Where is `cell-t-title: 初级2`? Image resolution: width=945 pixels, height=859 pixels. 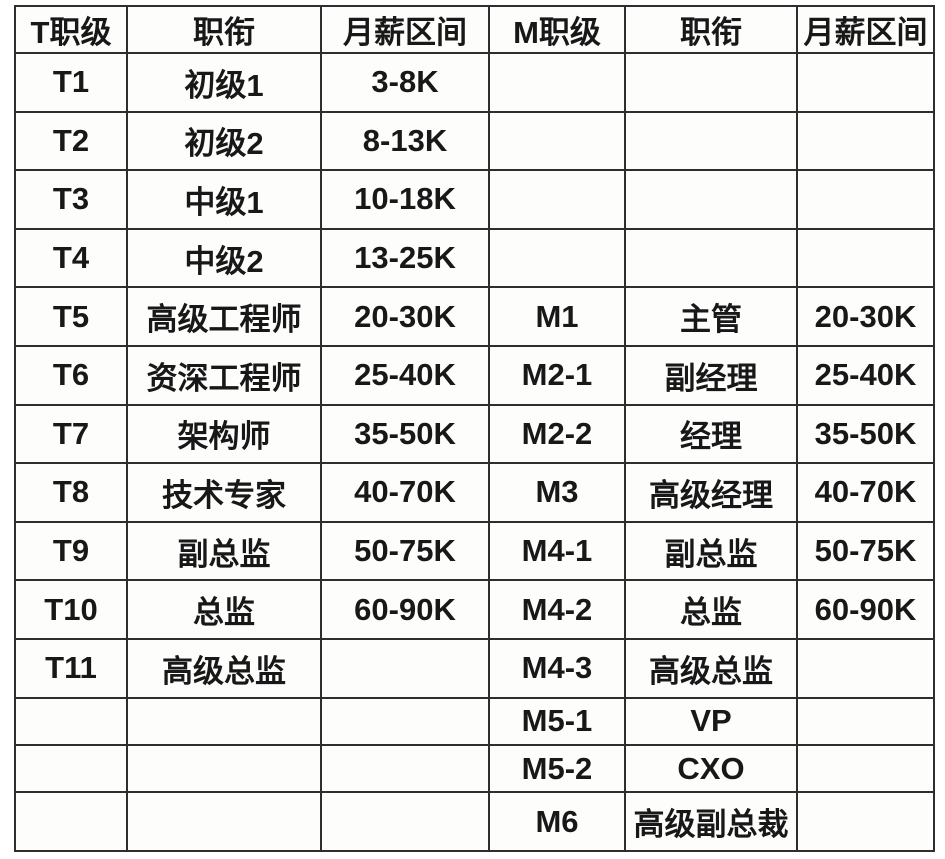 cell-t-title: 初级2 is located at coordinates (224, 141).